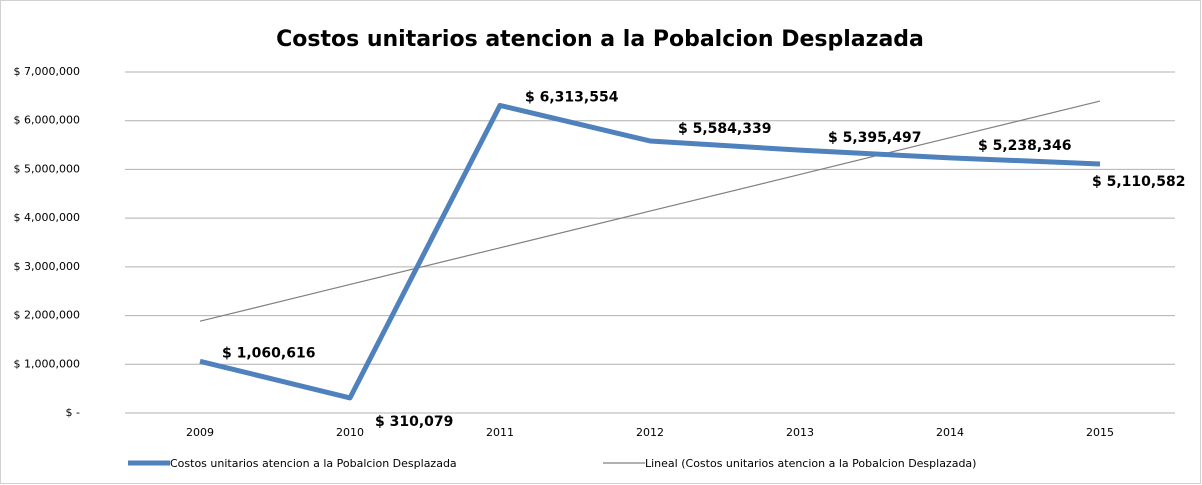  Describe the element at coordinates (268, 353) in the screenshot. I see `data-label: $ 1,060,616` at that location.